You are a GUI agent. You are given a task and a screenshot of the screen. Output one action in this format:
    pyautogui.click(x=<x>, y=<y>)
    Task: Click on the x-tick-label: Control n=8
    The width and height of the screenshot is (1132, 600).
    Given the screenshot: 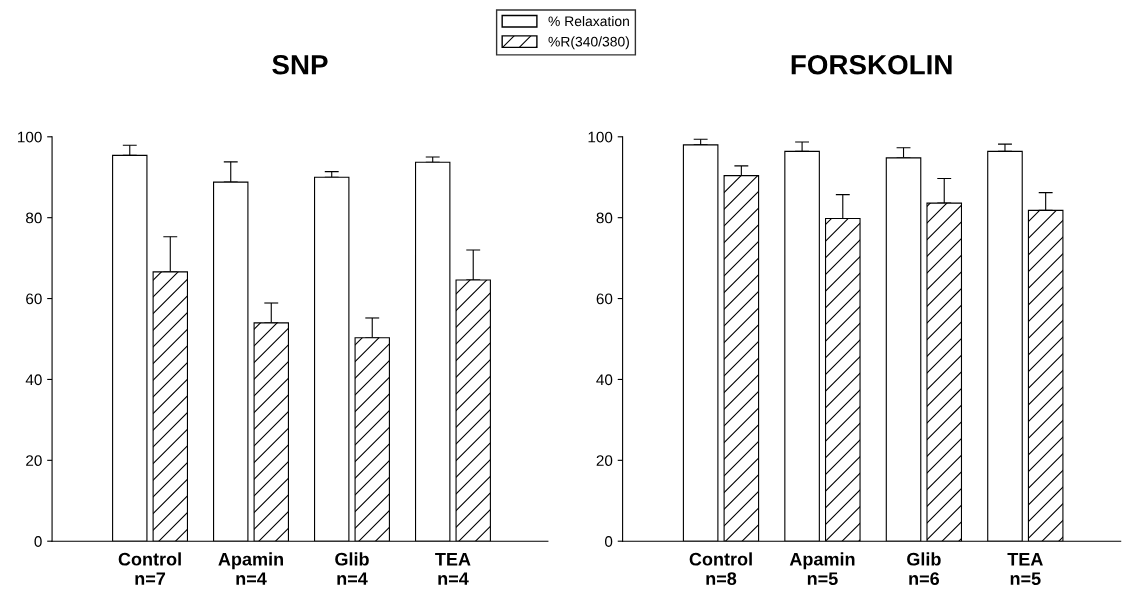 What is the action you would take?
    pyautogui.click(x=720, y=569)
    